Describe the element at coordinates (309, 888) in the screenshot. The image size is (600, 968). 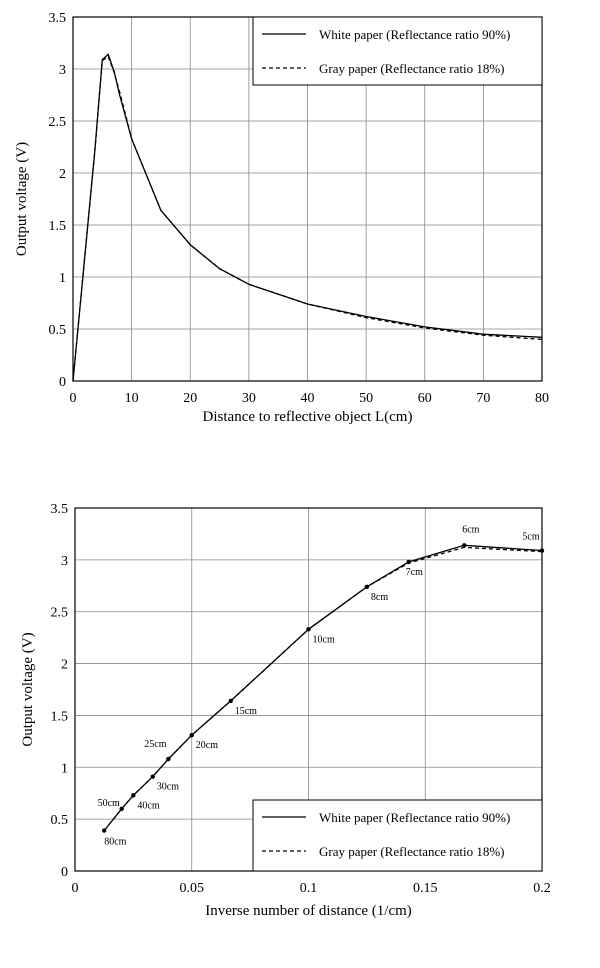
I see `x-tick-label: 0.1` at that location.